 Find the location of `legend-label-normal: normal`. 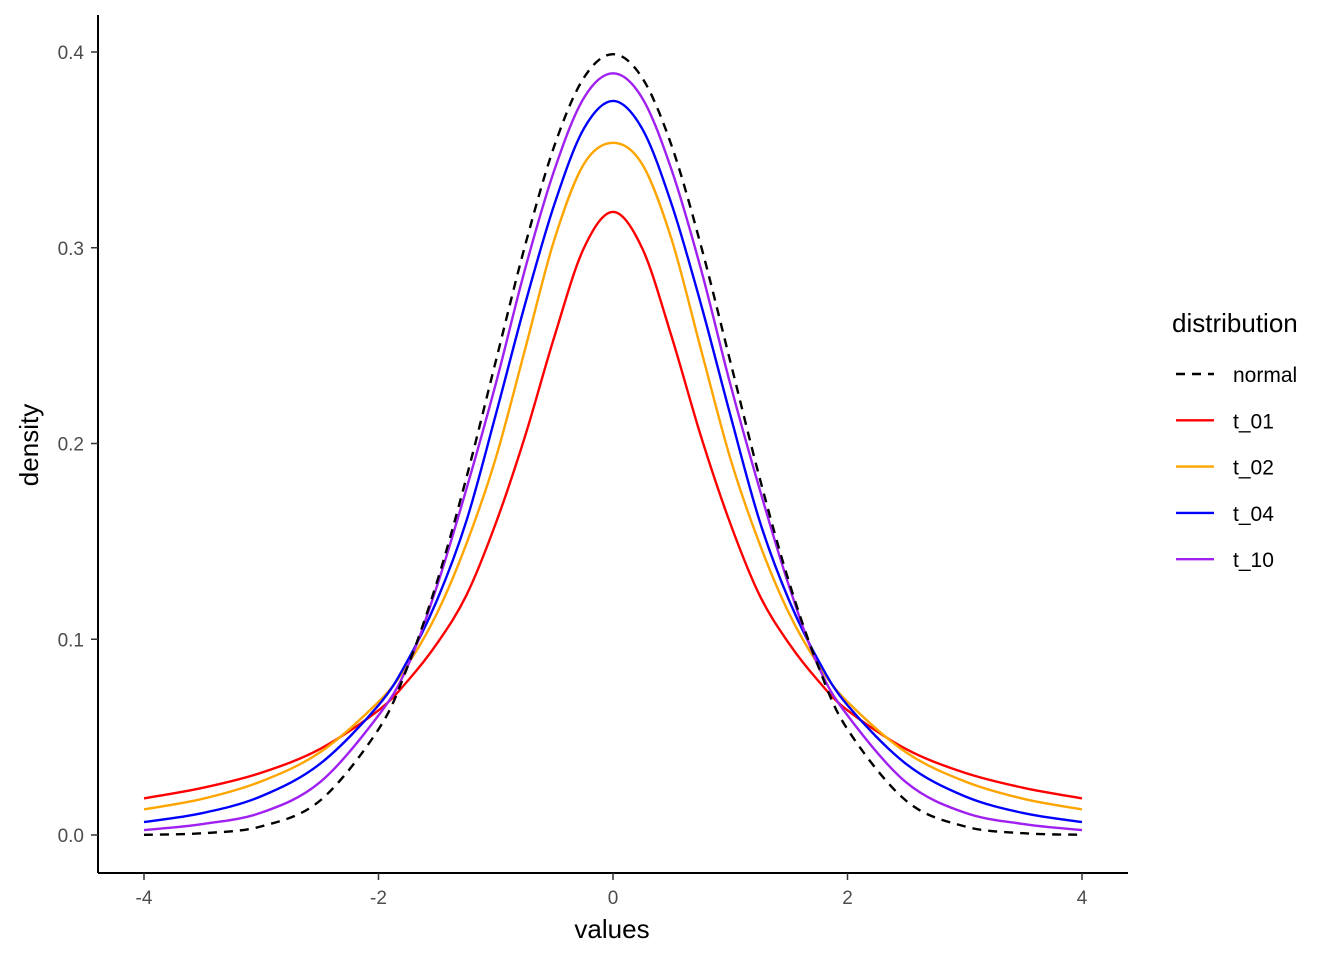

legend-label-normal: normal is located at coordinates (1265, 375).